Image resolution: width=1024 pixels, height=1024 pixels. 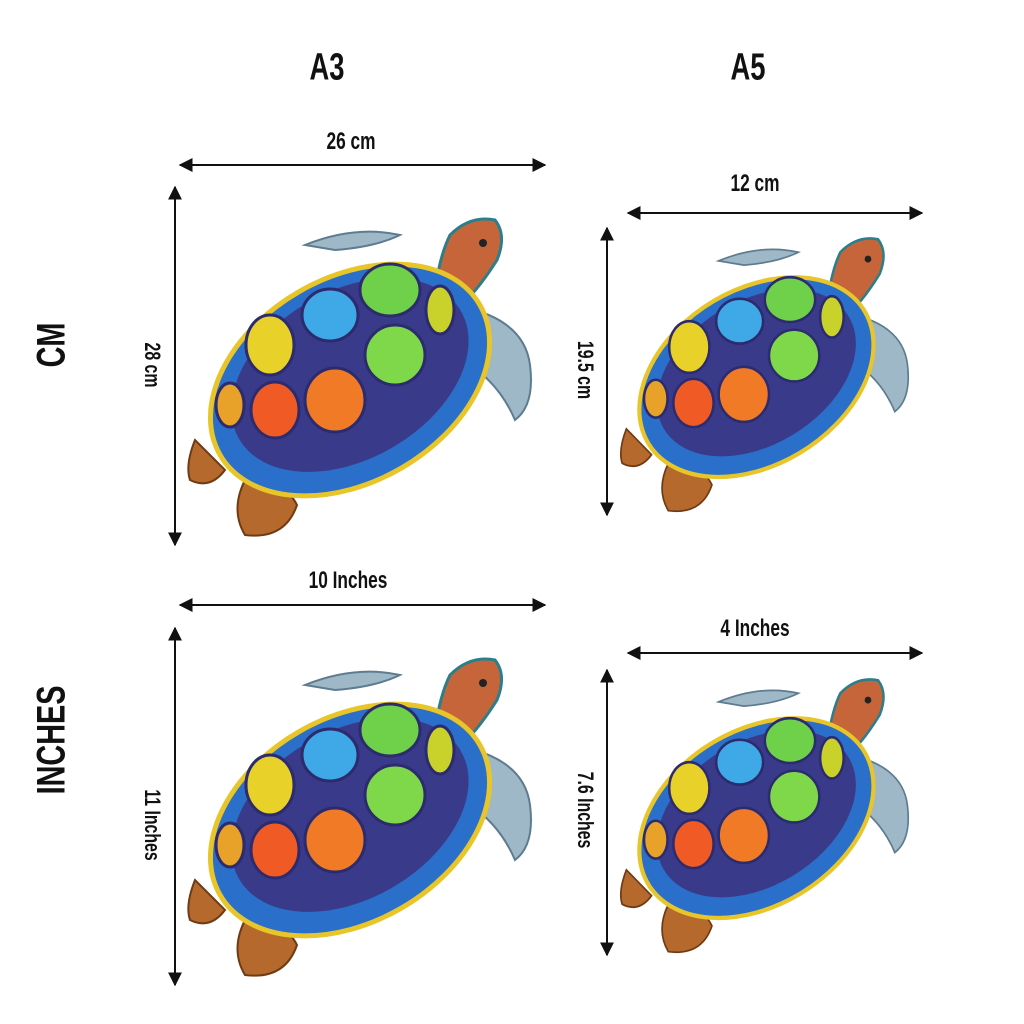 What do you see at coordinates (365, 377) in the screenshot?
I see `turtle-image-cm-a3` at bounding box center [365, 377].